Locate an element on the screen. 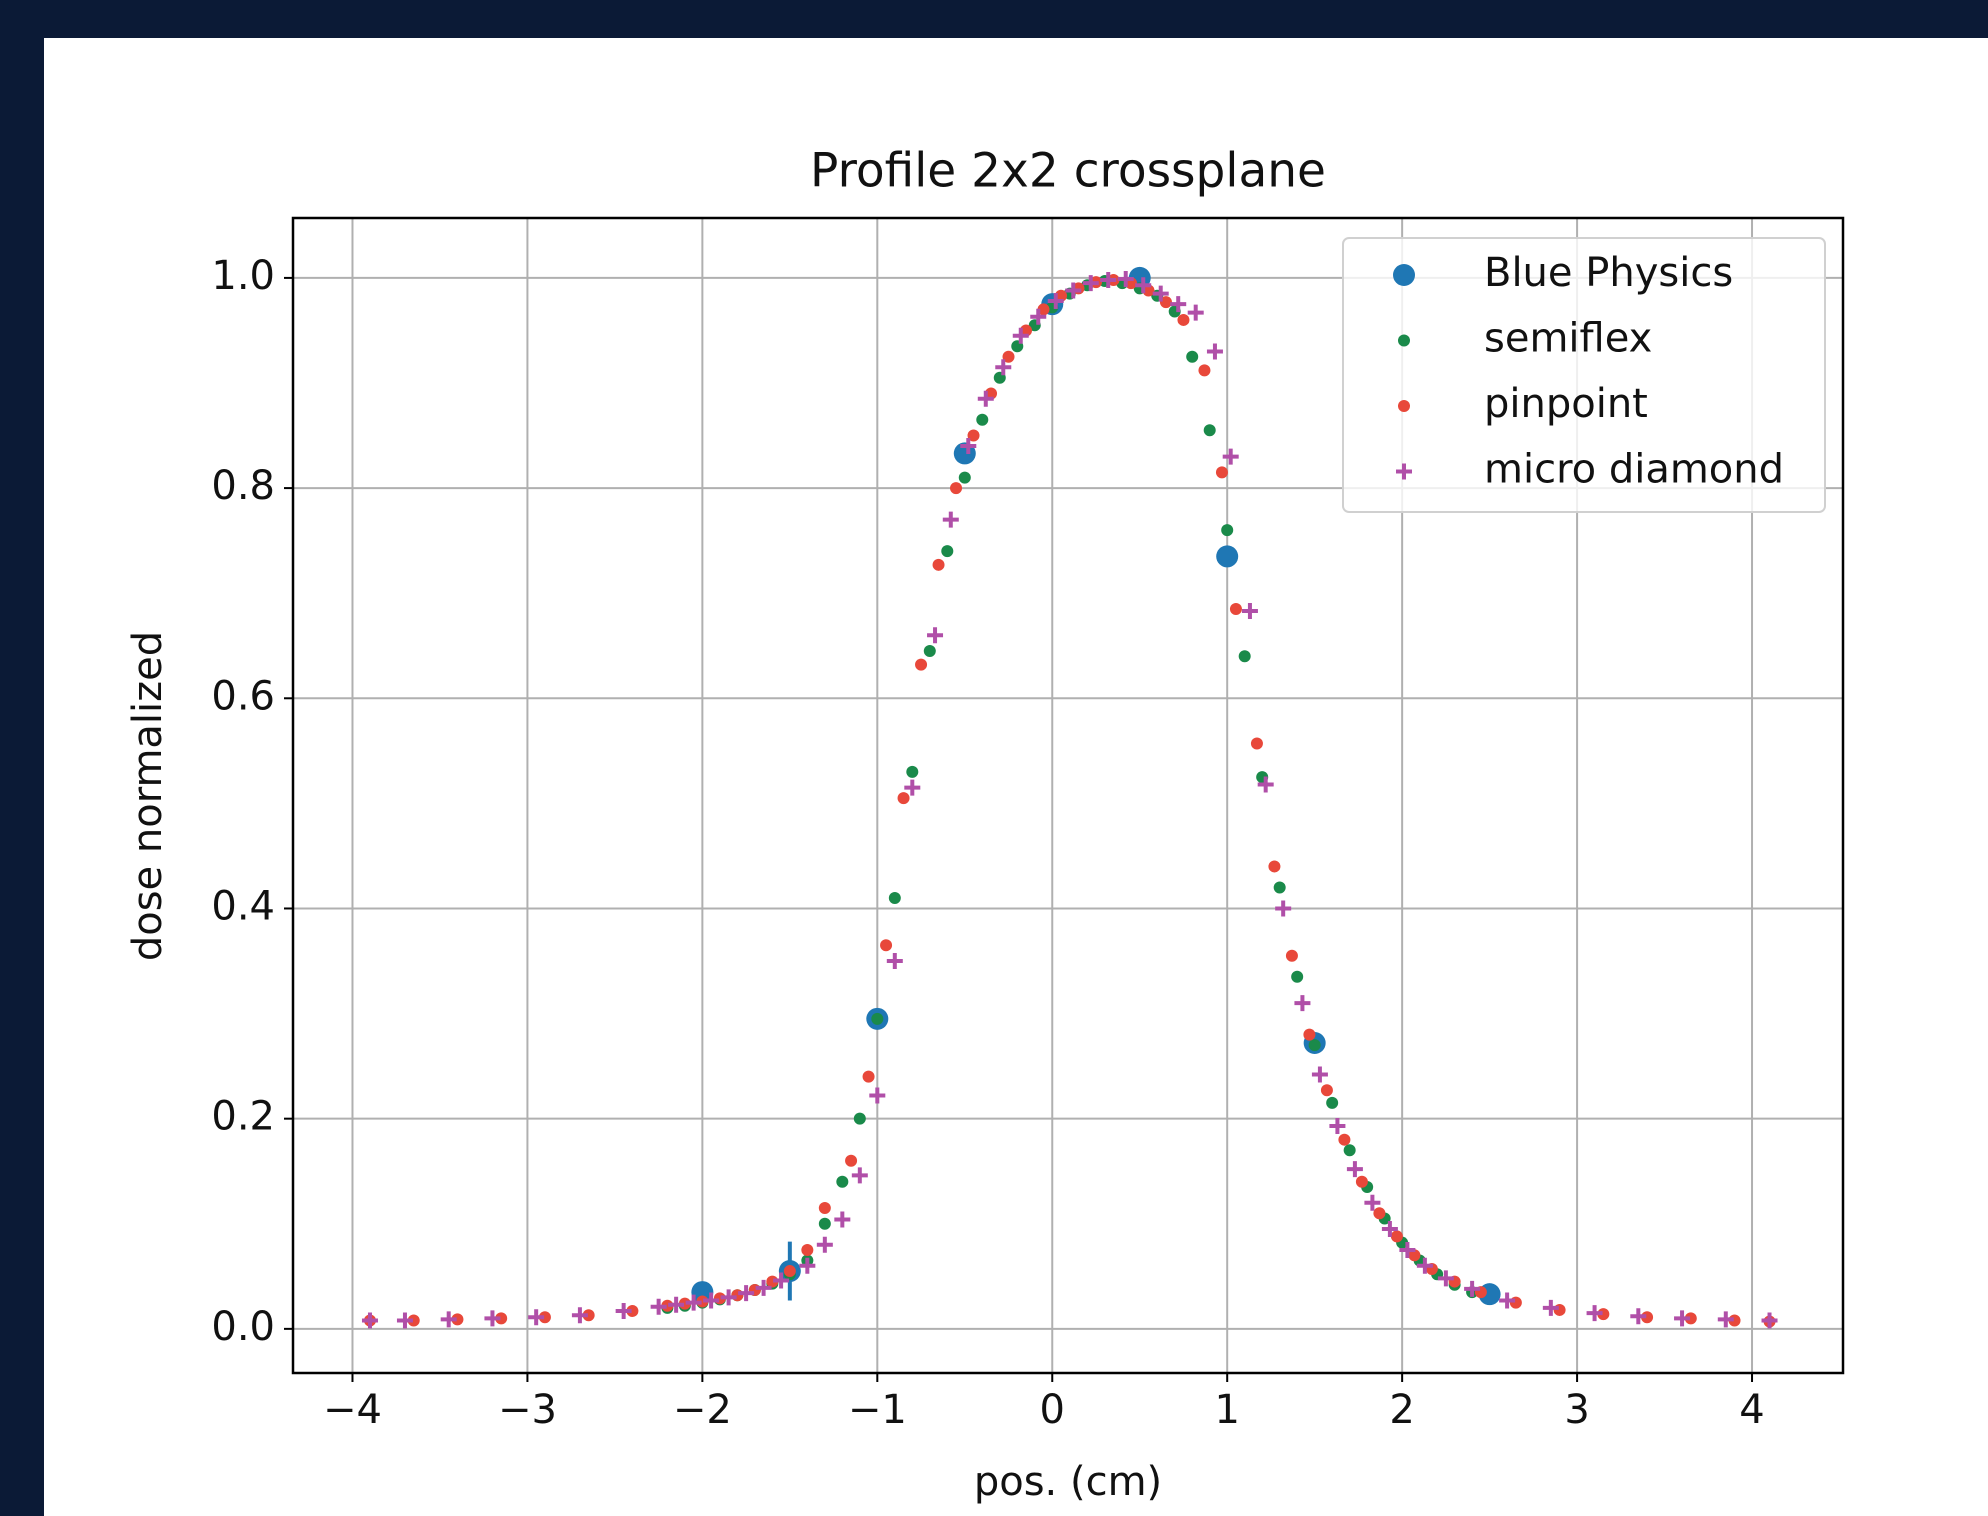 The height and width of the screenshot is (1516, 1988). legend-box is located at coordinates (1584, 375).